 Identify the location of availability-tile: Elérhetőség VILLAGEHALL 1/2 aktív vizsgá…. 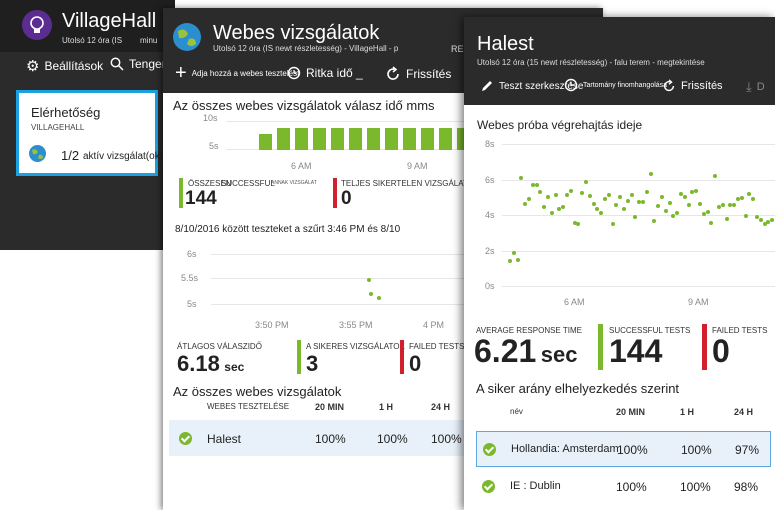
(89, 133).